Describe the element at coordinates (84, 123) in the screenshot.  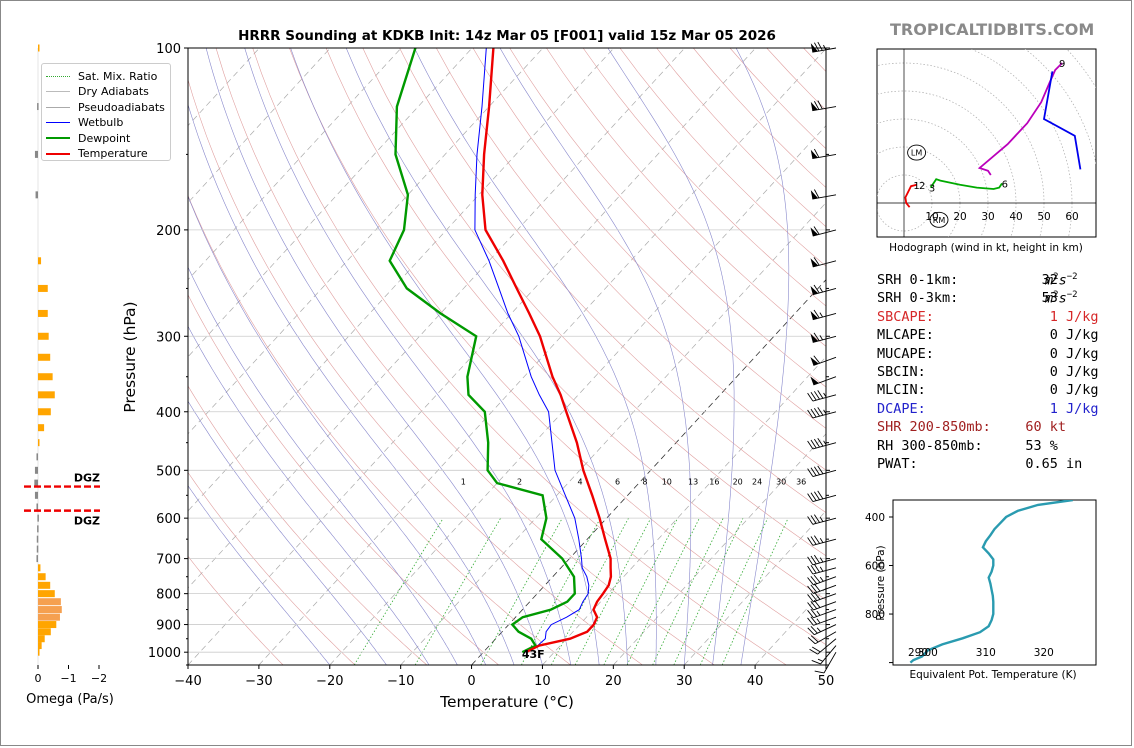
I see `legend-item: Wetbulb` at that location.